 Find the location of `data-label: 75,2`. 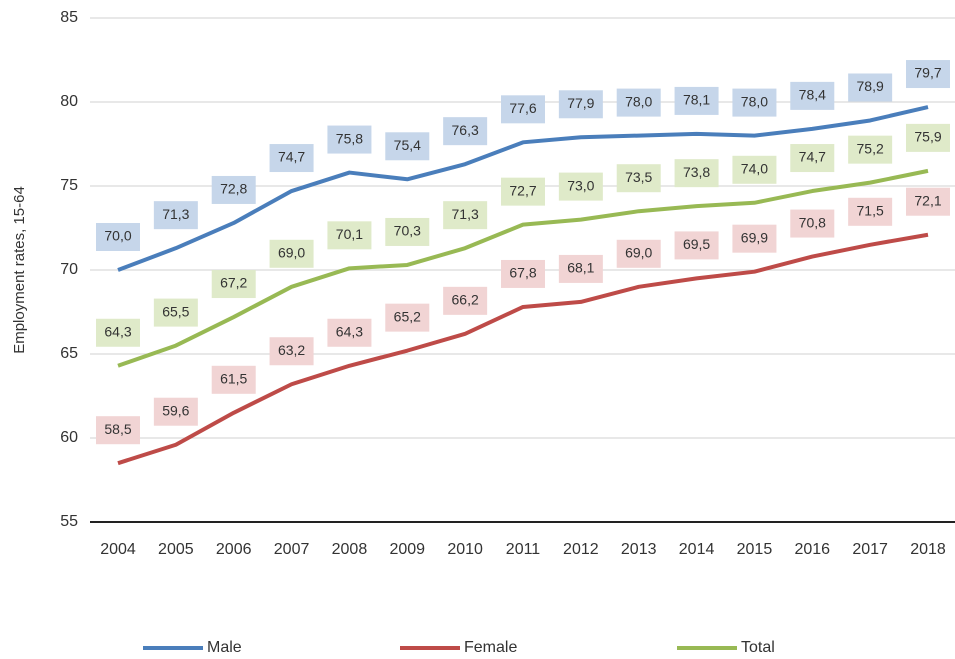

data-label: 75,2 is located at coordinates (870, 148).